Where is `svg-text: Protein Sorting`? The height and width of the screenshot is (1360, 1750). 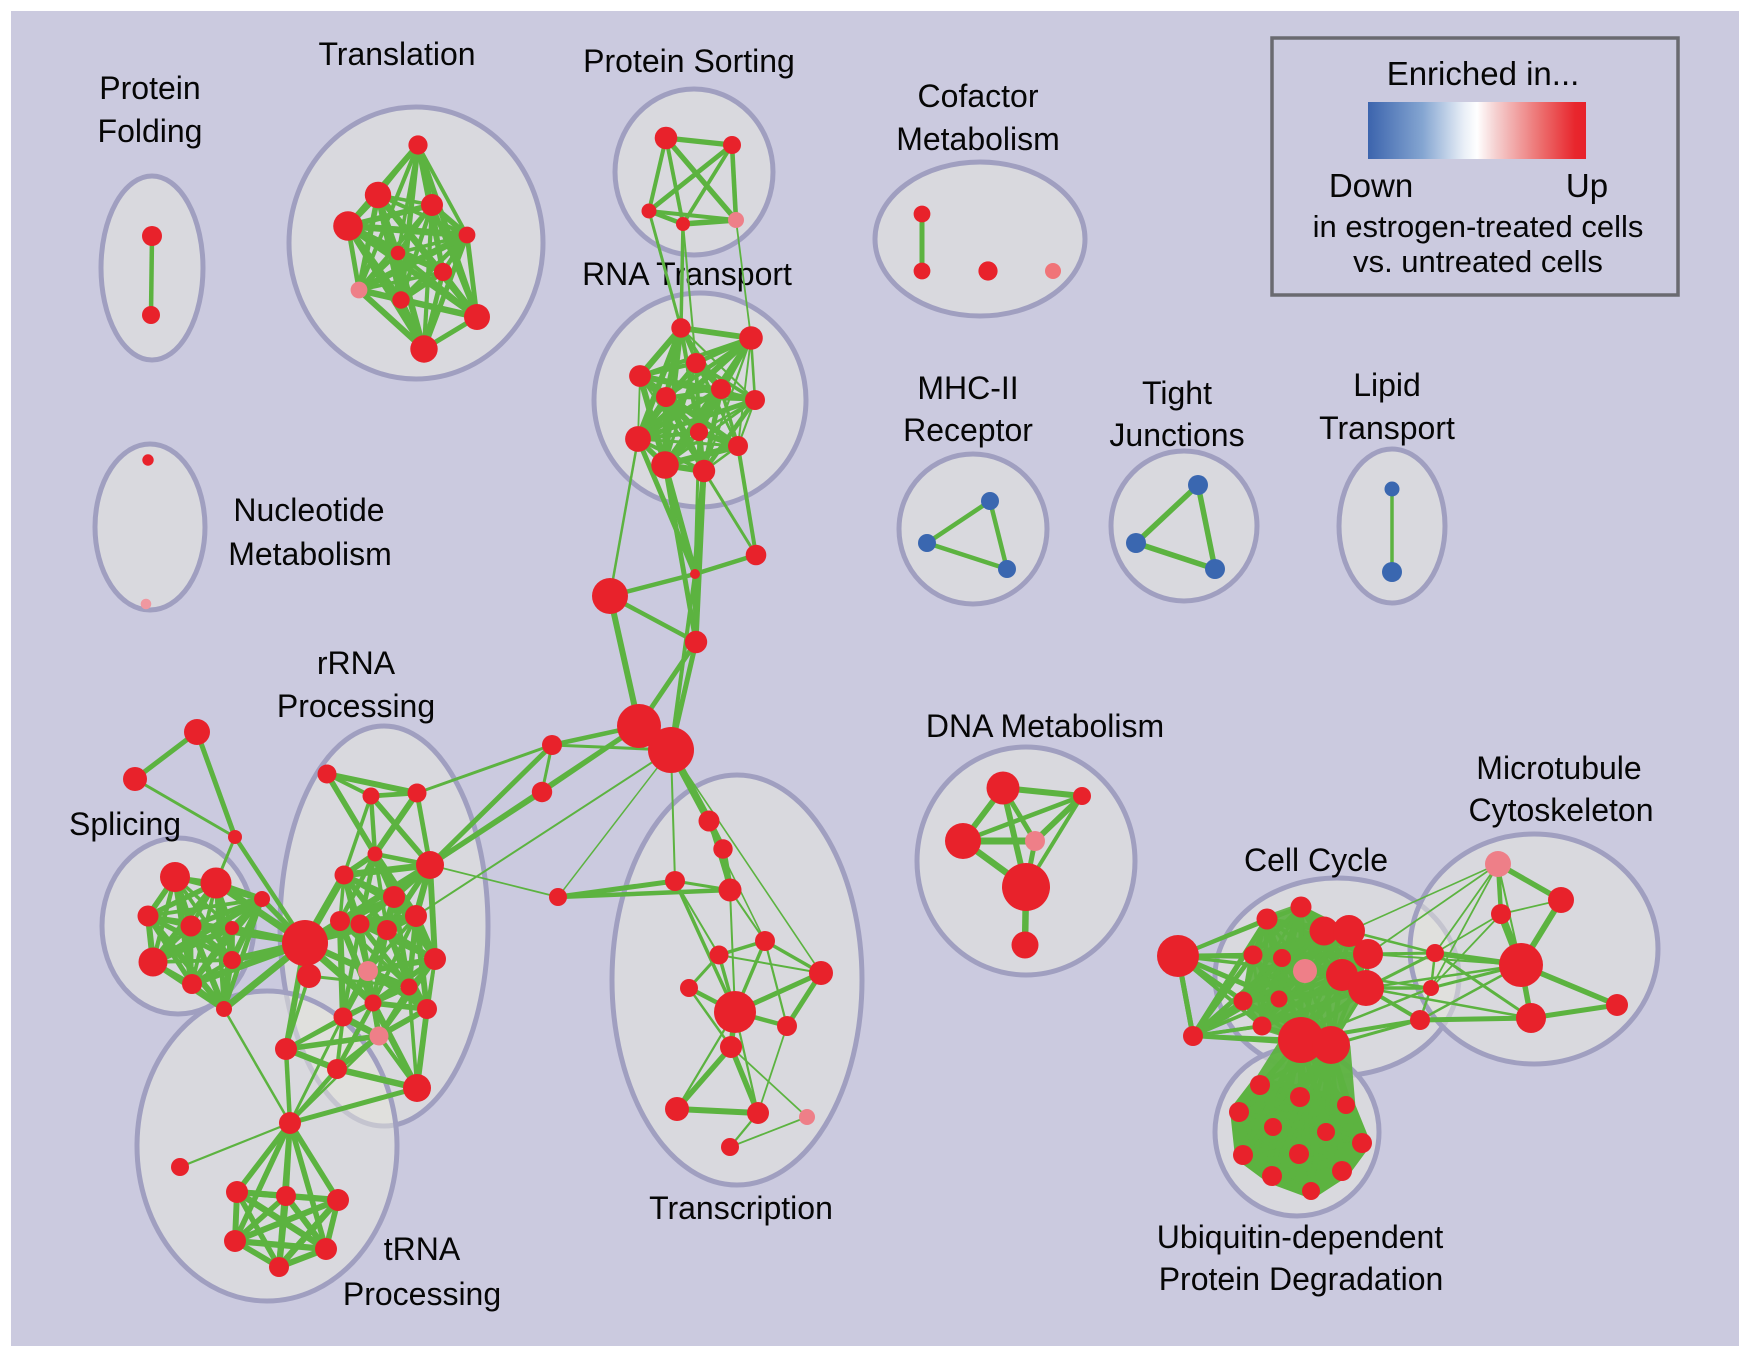
svg-text: Protein Sorting is located at coordinates (689, 61).